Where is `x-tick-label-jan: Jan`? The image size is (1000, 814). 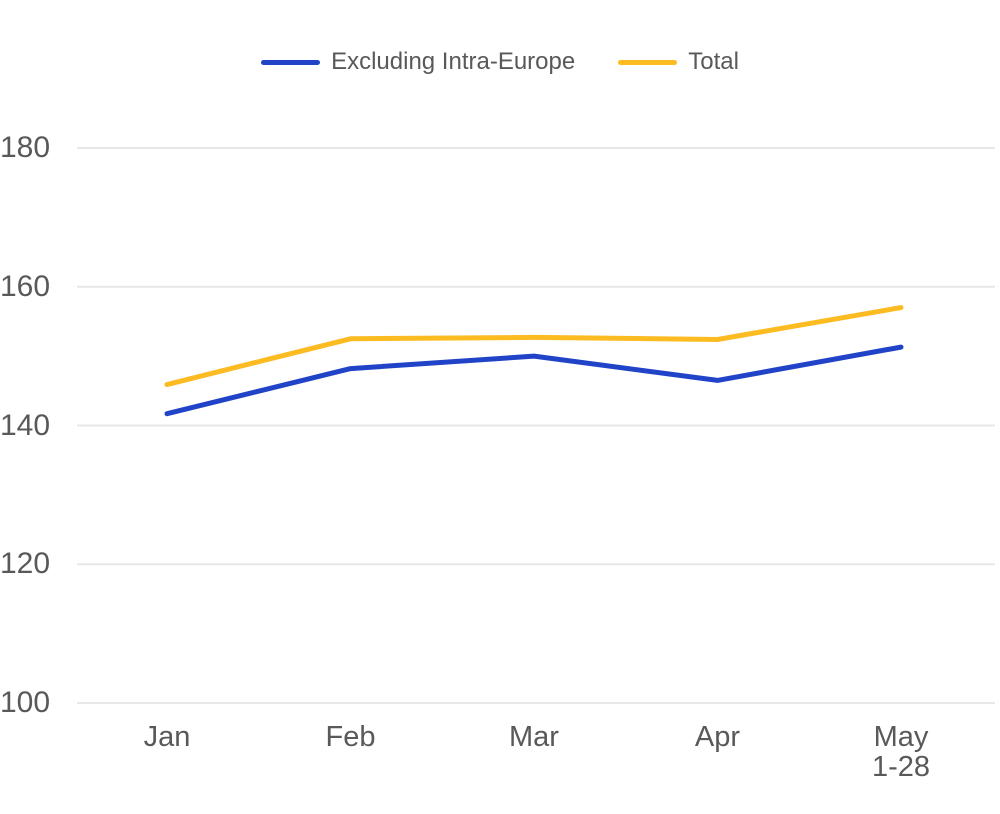
x-tick-label-jan: Jan is located at coordinates (167, 737).